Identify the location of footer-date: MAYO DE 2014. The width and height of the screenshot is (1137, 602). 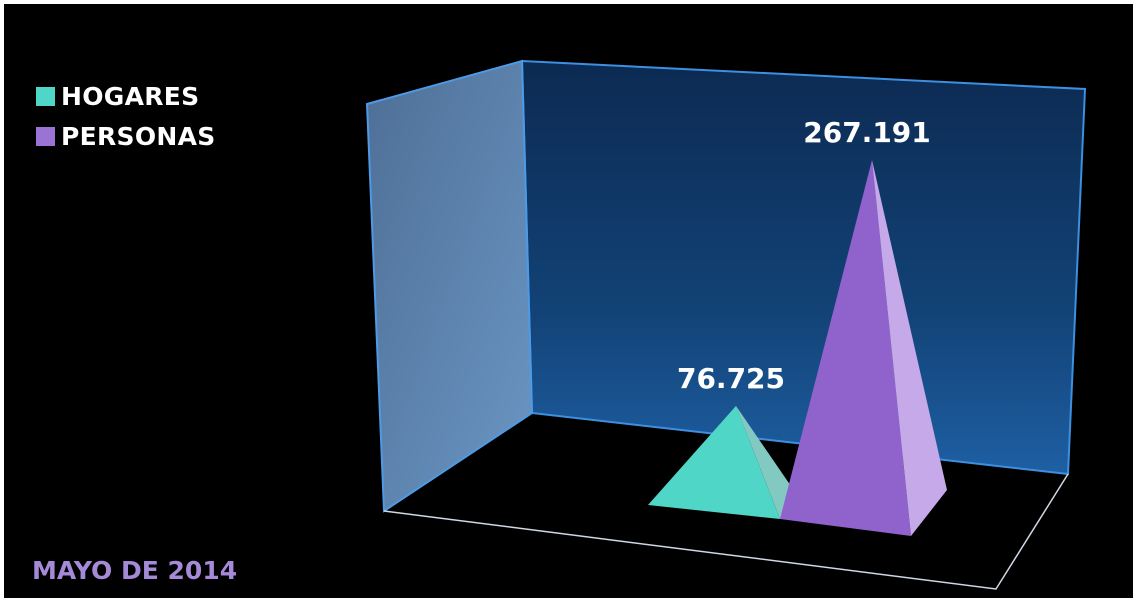
(135, 570).